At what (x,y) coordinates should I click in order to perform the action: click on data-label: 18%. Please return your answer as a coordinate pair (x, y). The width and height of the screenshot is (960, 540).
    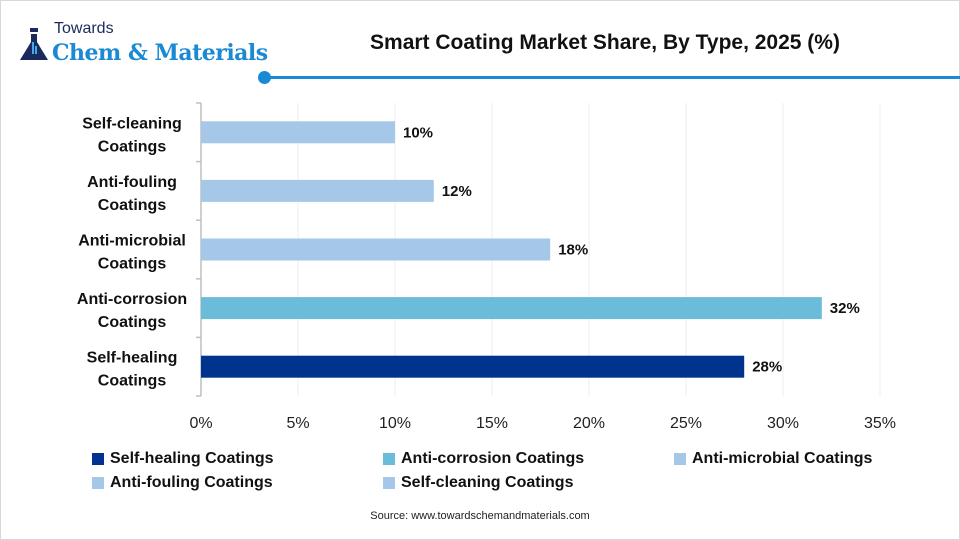
    Looking at the image, I should click on (573, 250).